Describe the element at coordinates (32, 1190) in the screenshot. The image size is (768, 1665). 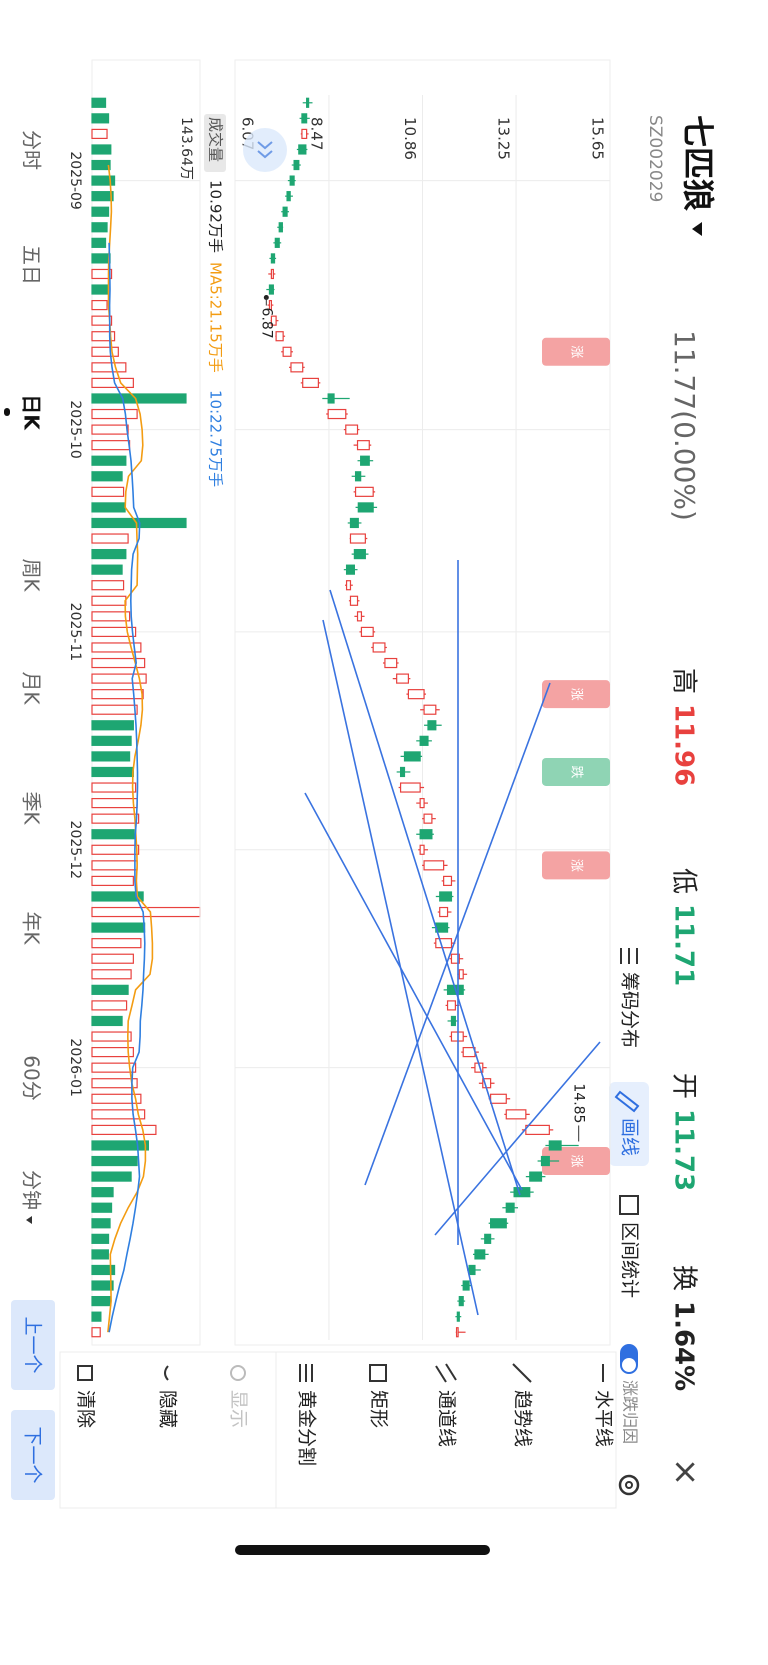
I see `period-tab: 分钟` at that location.